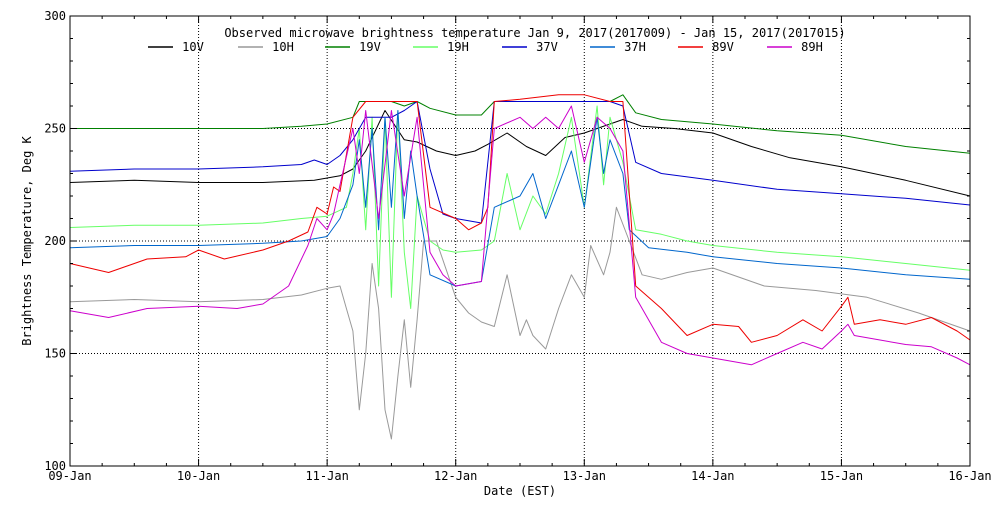  What do you see at coordinates (370, 47) in the screenshot?
I see `legend-label-19v: 19V` at bounding box center [370, 47].